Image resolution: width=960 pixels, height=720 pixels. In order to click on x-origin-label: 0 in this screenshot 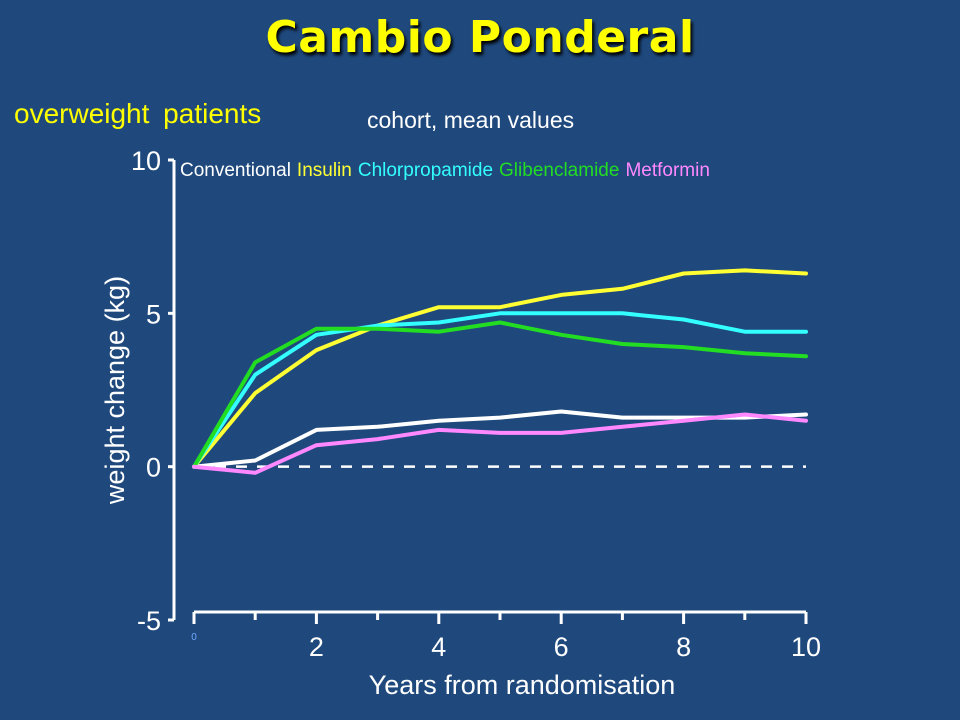, I will do `click(194, 637)`.